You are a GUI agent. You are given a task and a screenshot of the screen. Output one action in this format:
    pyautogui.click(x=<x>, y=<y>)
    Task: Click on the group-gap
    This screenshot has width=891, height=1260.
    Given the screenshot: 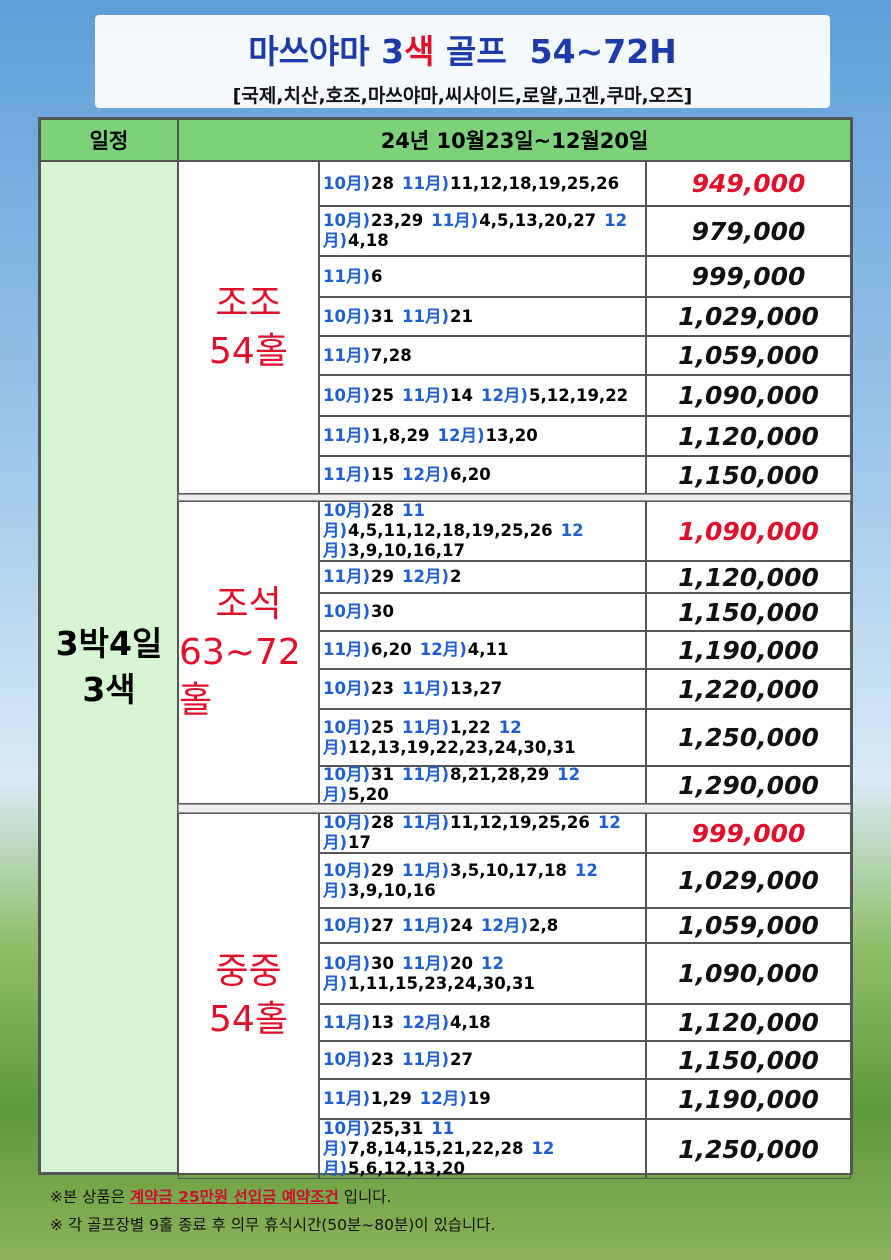 What is the action you would take?
    pyautogui.click(x=514, y=497)
    